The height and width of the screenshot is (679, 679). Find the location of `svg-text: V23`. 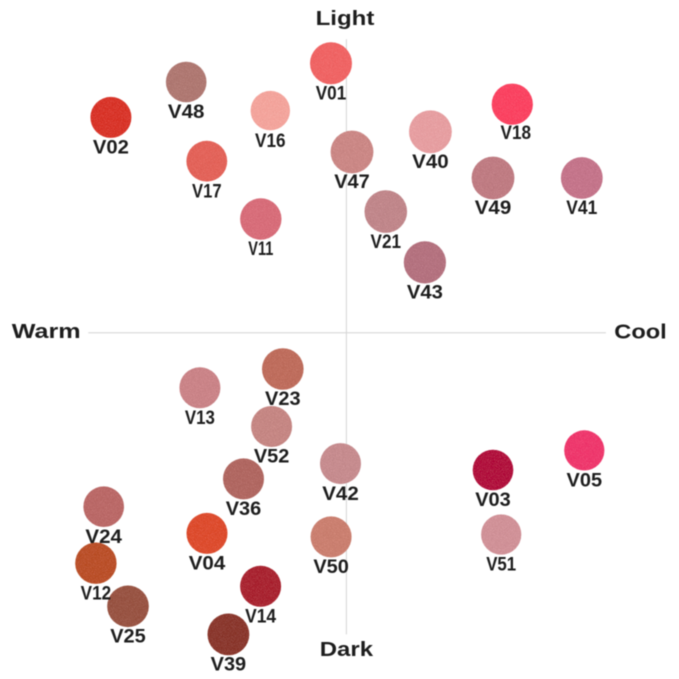

svg-text: V23 is located at coordinates (283, 399).